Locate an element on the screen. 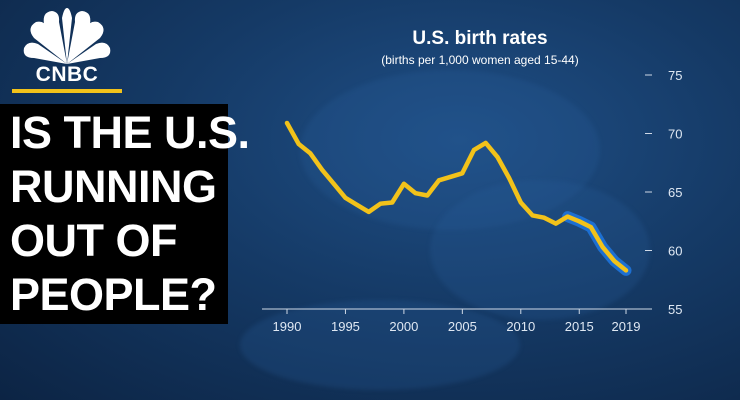  x-tick-label: 2019 is located at coordinates (626, 326).